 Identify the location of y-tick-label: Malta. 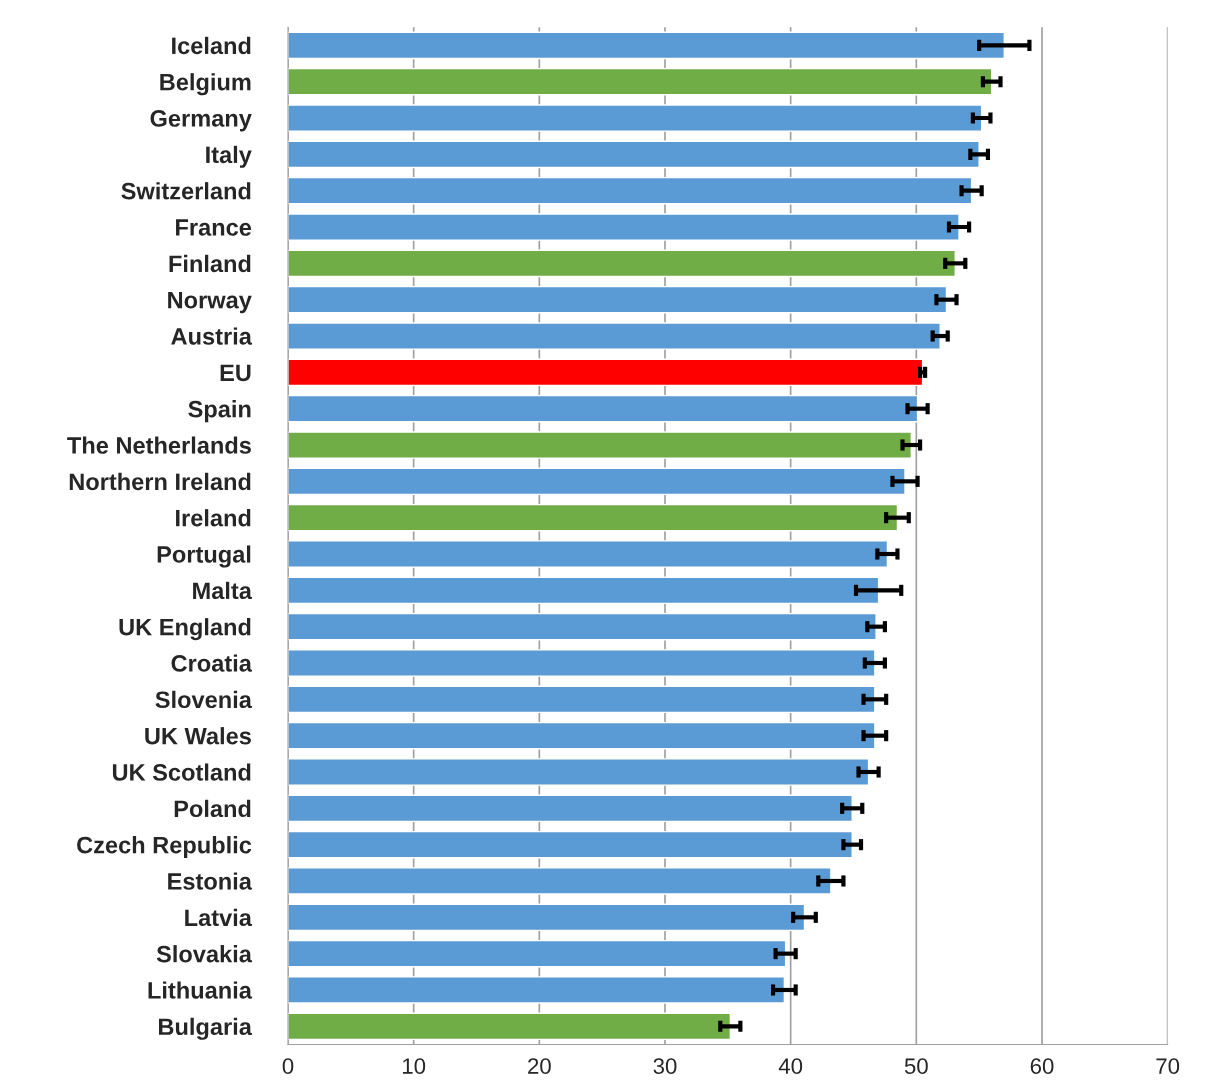
(223, 590).